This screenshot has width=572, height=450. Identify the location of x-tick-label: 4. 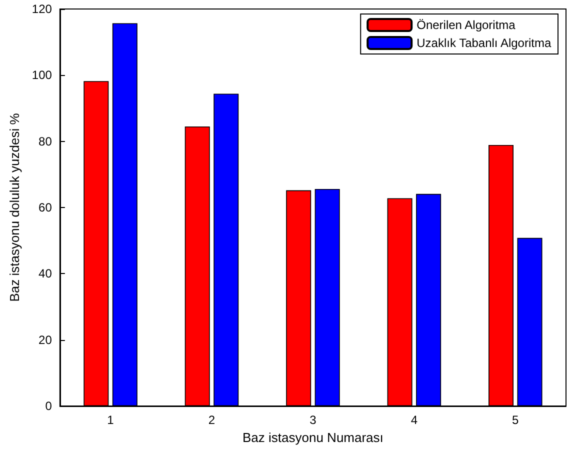
(414, 420).